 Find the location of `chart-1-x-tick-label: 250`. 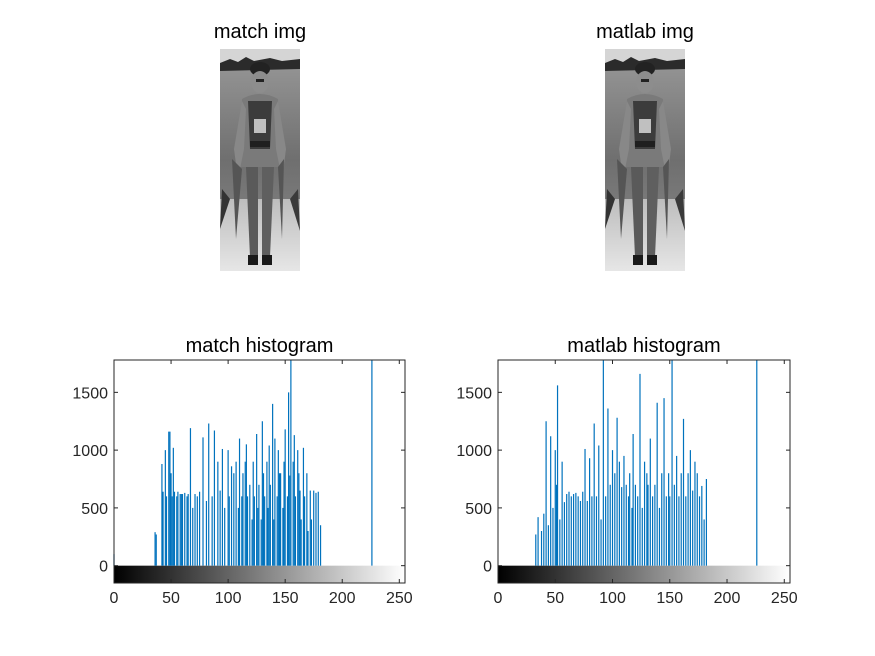

chart-1-x-tick-label: 250 is located at coordinates (784, 598).